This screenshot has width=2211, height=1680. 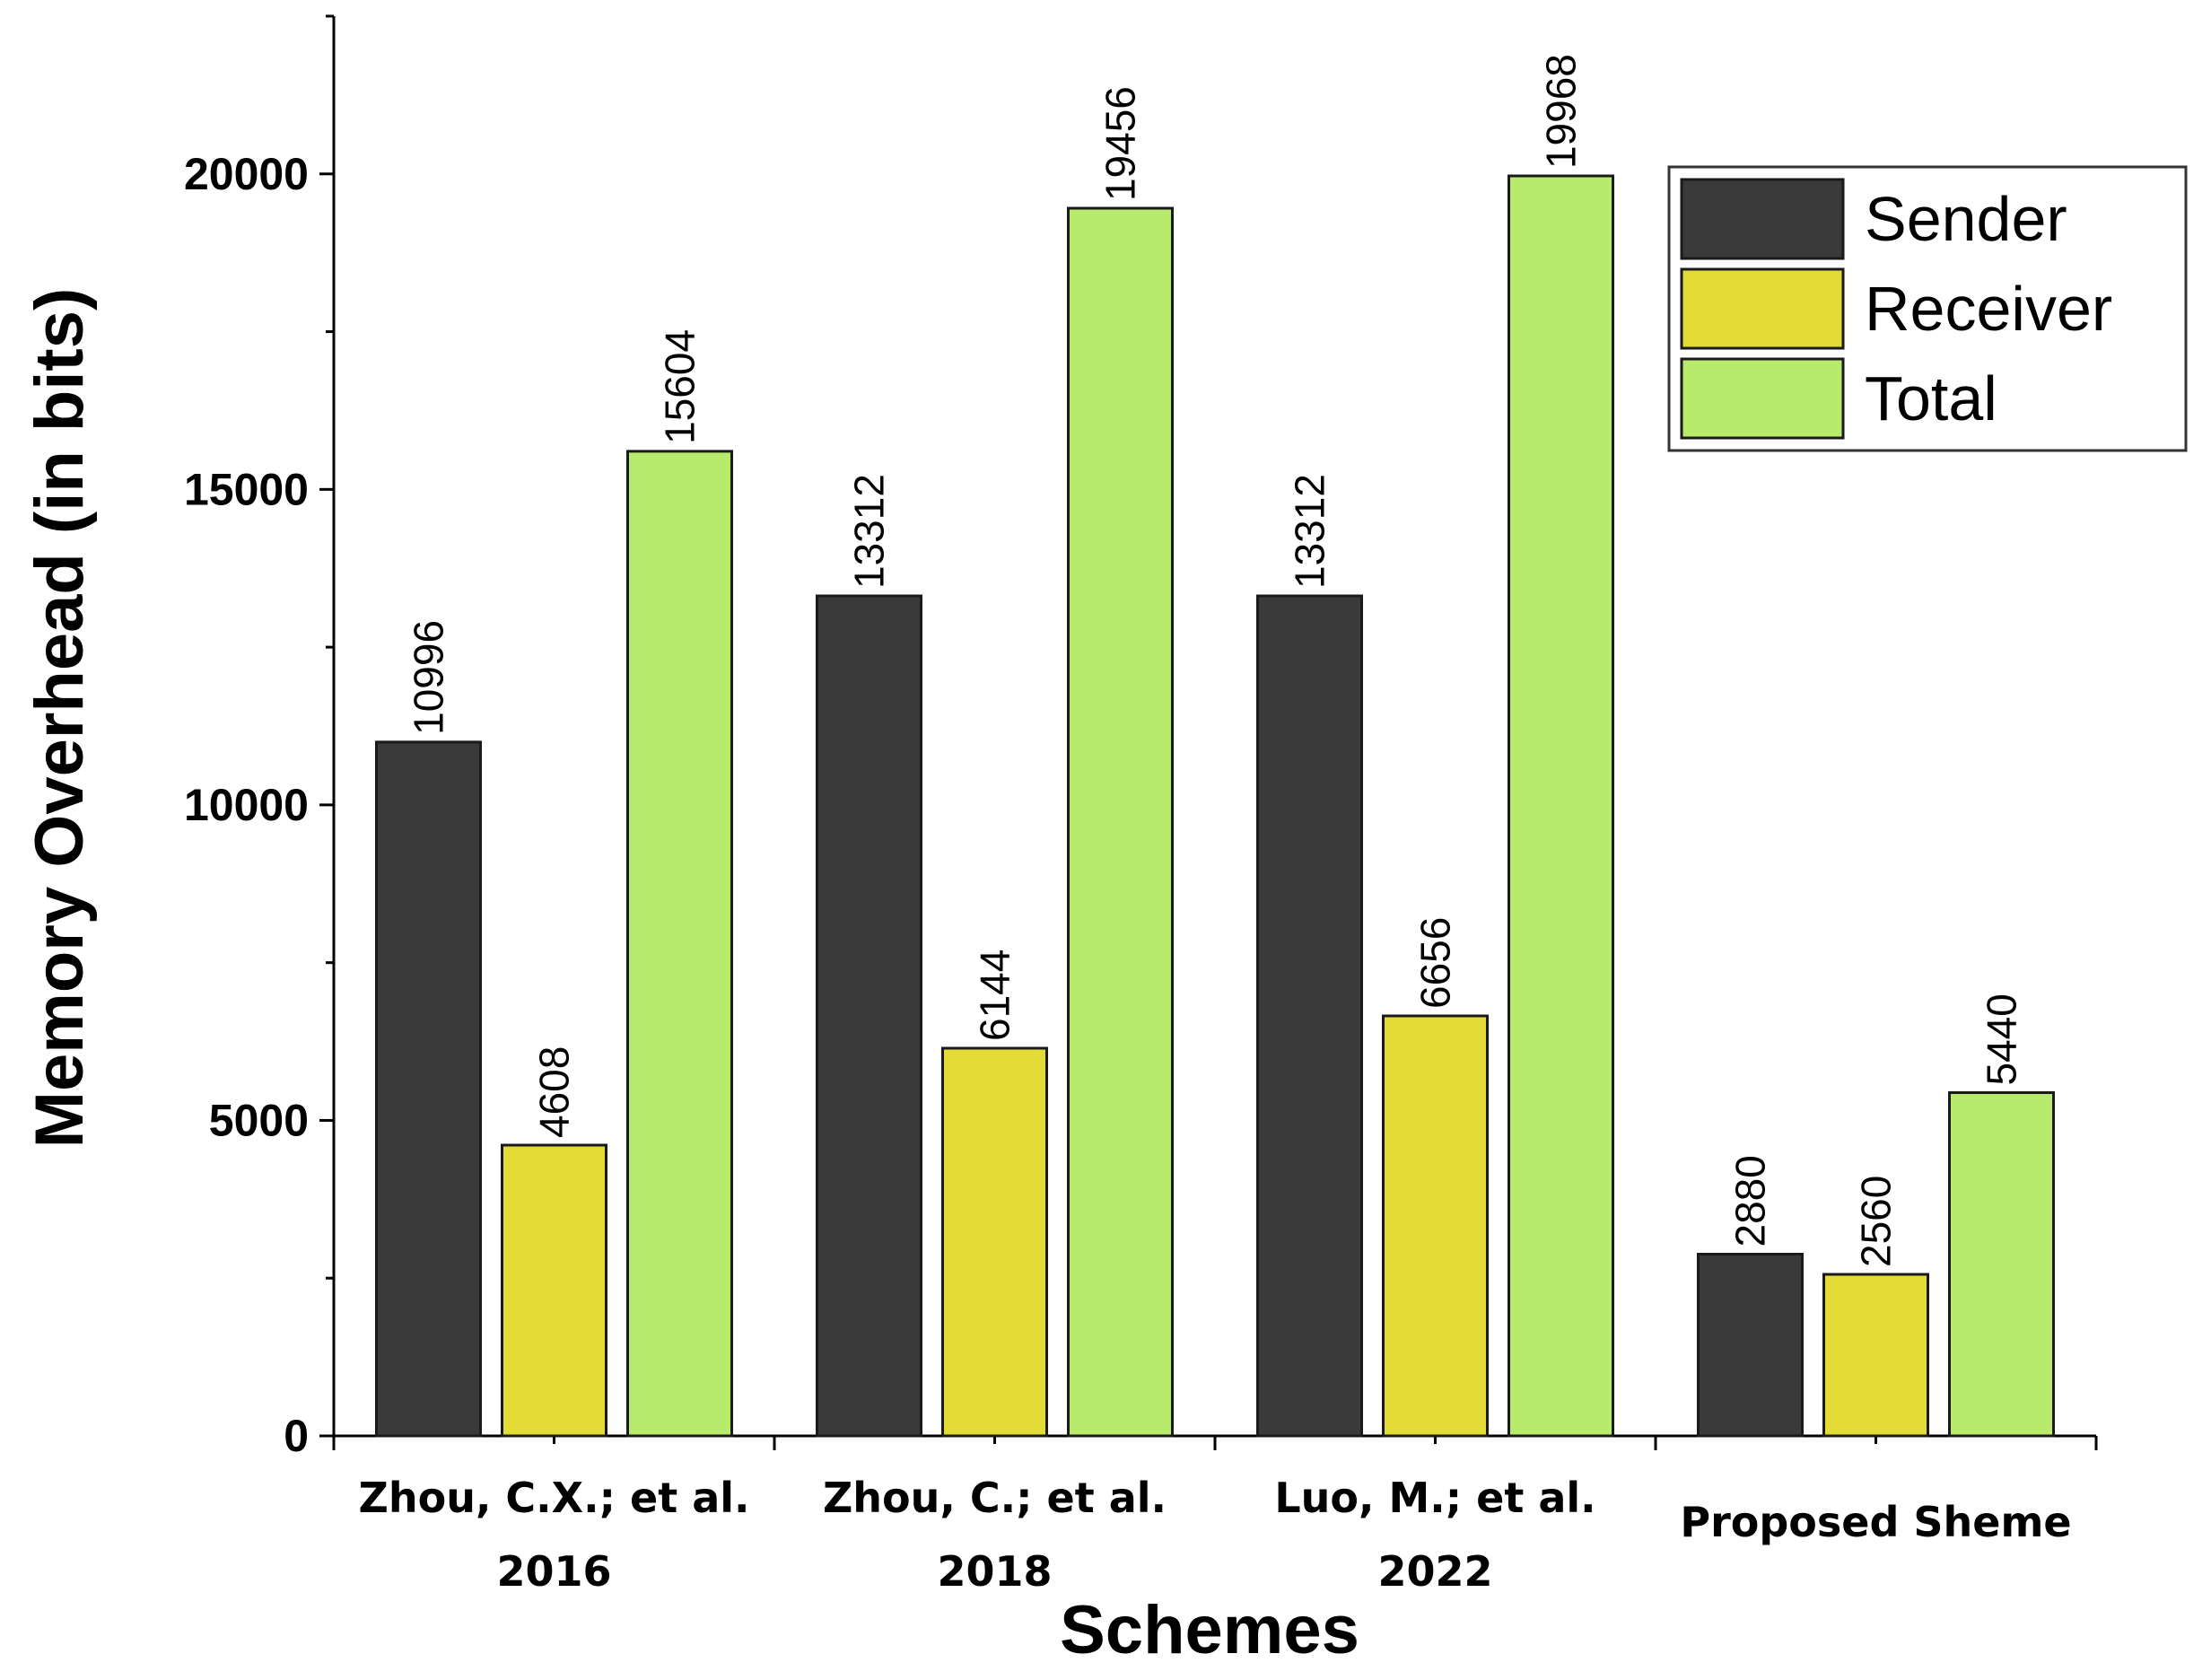 I want to click on y-tick-label: 20000, so click(x=246, y=174).